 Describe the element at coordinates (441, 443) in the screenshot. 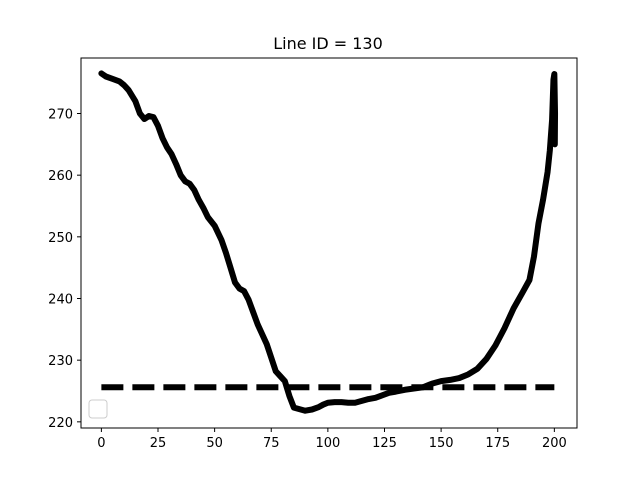

I see `x-tick-label: 150` at that location.